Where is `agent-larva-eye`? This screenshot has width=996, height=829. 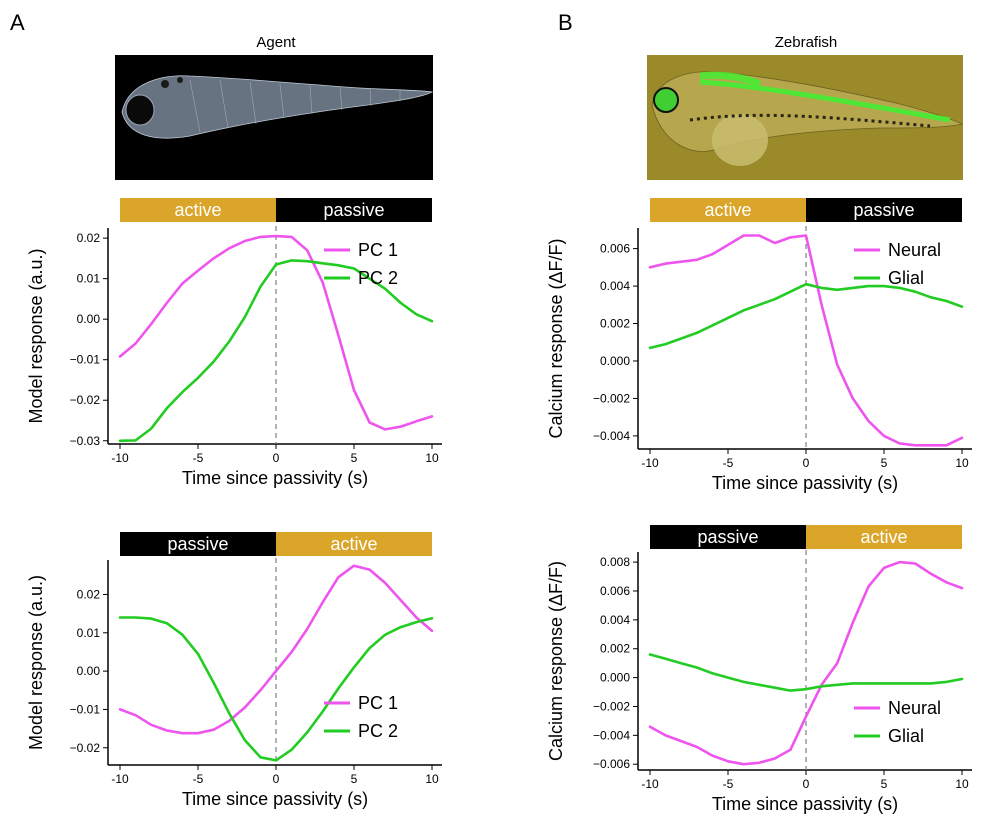 agent-larva-eye is located at coordinates (140, 110).